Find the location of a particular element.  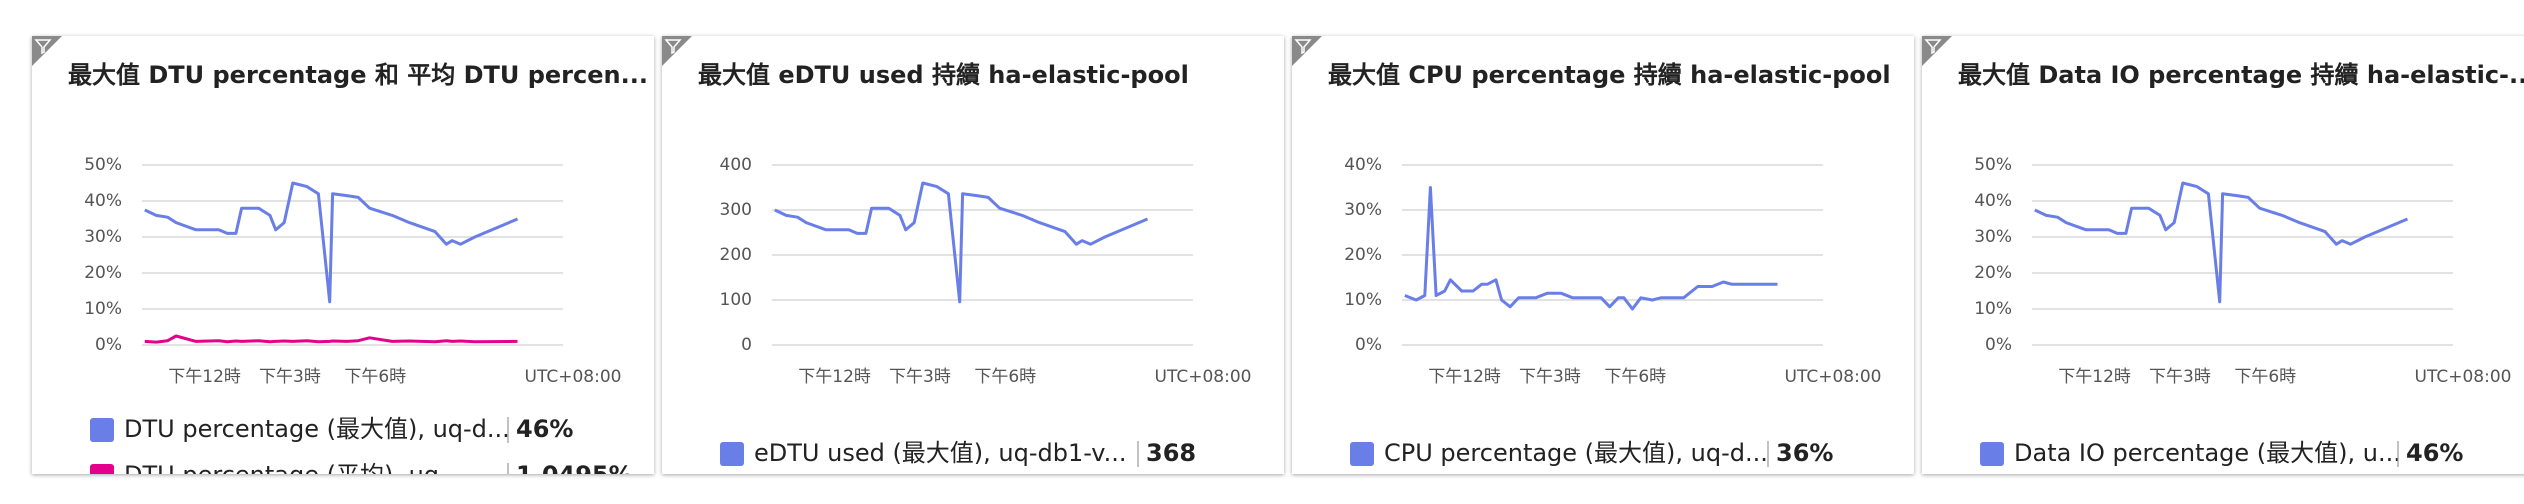

legend-value: 368 is located at coordinates (1171, 453).